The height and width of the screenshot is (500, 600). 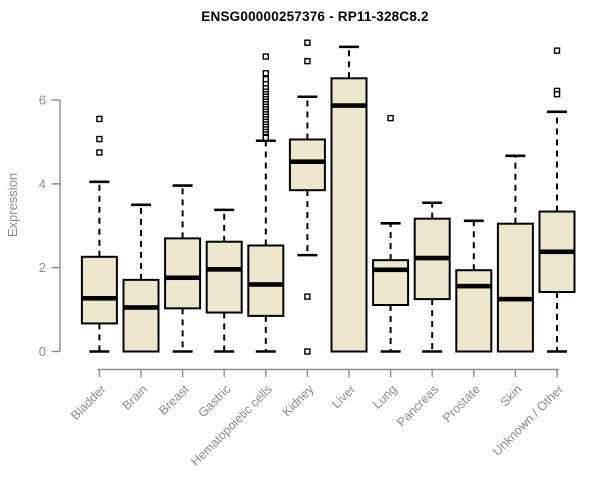 What do you see at coordinates (42, 183) in the screenshot?
I see `y-tick-label: 4` at bounding box center [42, 183].